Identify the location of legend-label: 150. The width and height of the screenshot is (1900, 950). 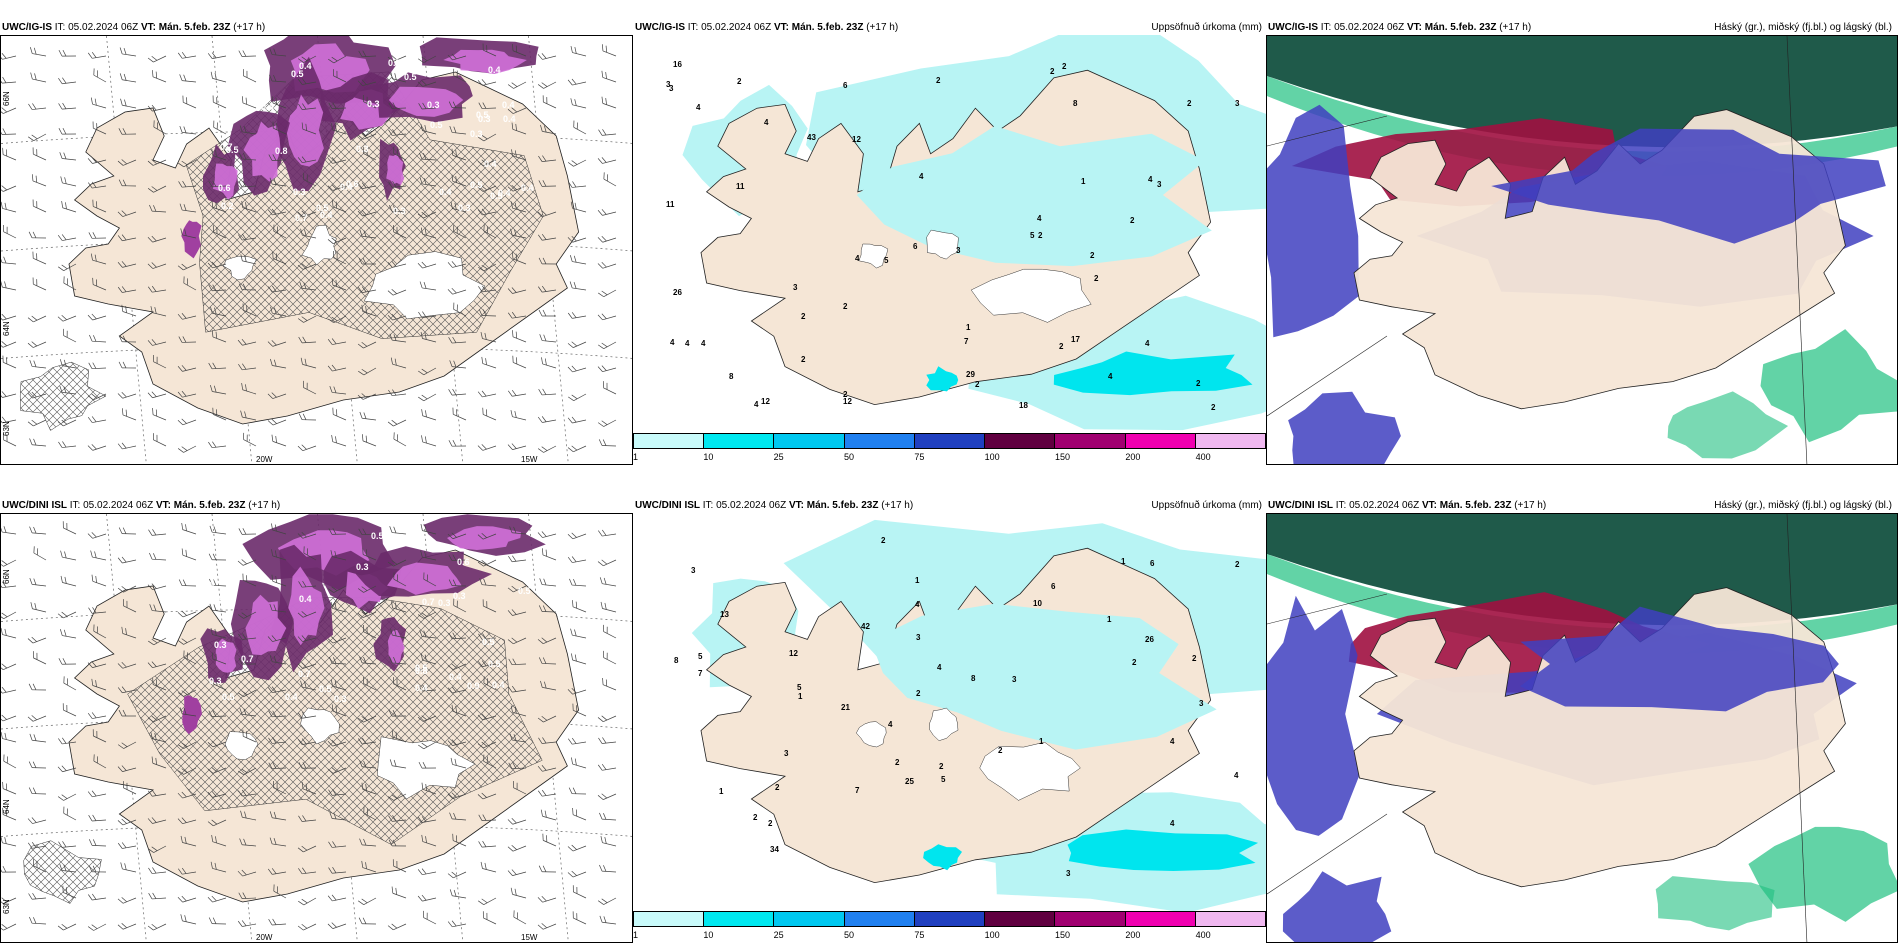
(1063, 935).